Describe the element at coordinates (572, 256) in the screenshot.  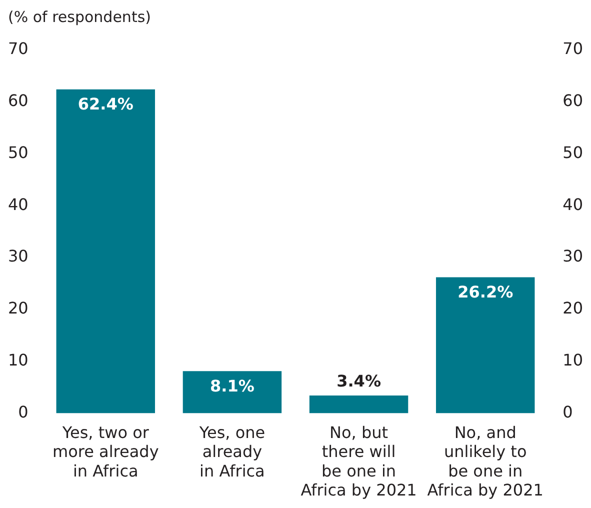
I see `y2-tick-label: 30` at that location.